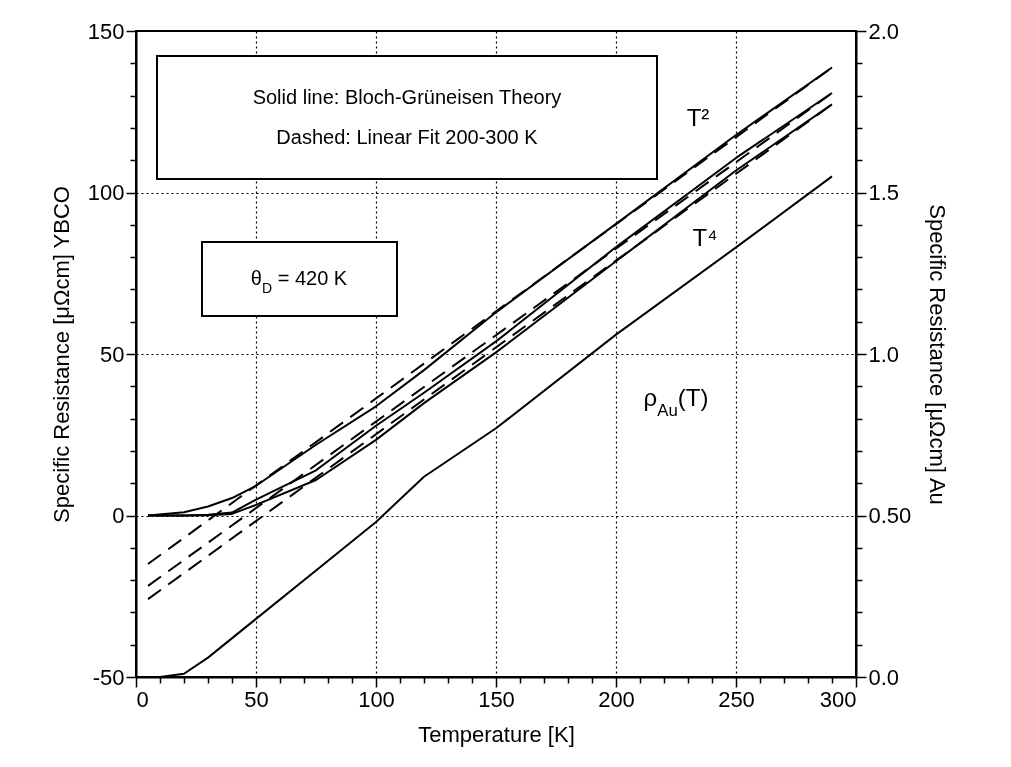 The width and height of the screenshot is (1011, 767). What do you see at coordinates (496, 734) in the screenshot?
I see `x-axis-title: Temperature [K]` at bounding box center [496, 734].